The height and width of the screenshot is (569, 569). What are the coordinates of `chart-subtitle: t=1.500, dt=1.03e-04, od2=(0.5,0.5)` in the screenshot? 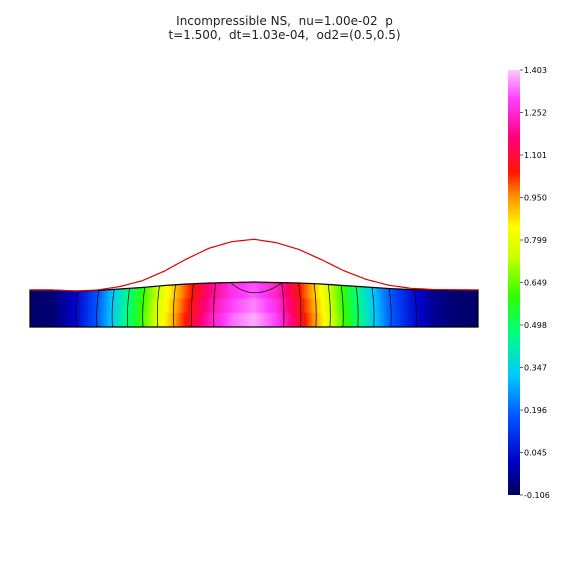 It's located at (284, 35).